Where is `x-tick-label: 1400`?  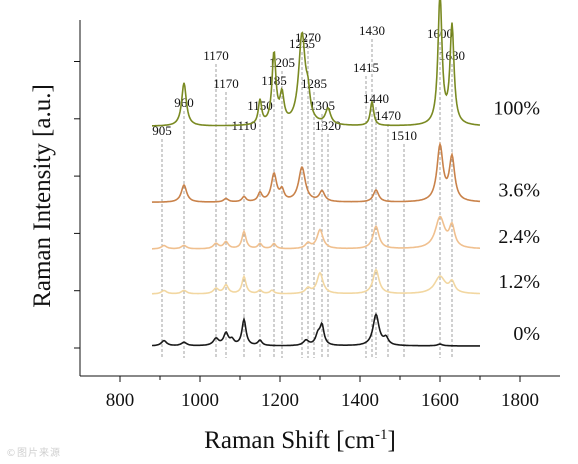 x-tick-label: 1400 is located at coordinates (360, 400).